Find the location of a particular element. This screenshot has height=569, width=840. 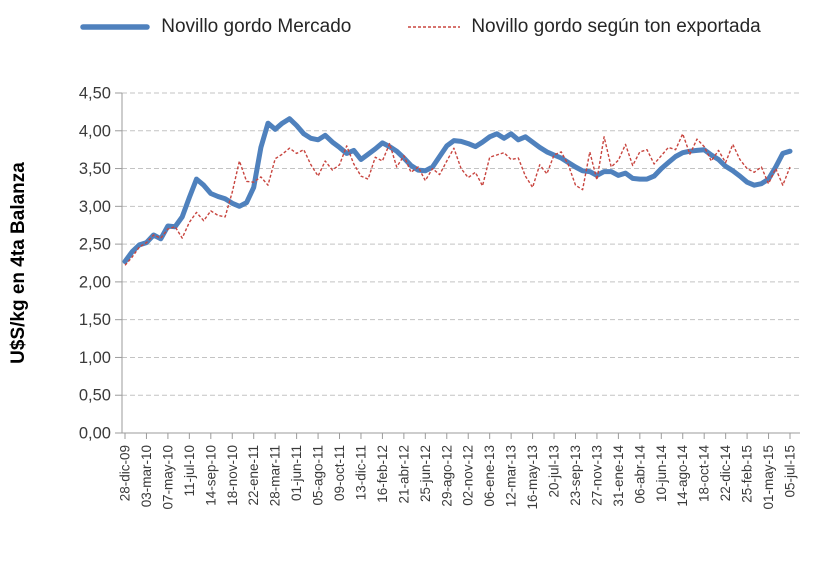

x-axis-tick-label: 14-ago-14 is located at coordinates (682, 476).